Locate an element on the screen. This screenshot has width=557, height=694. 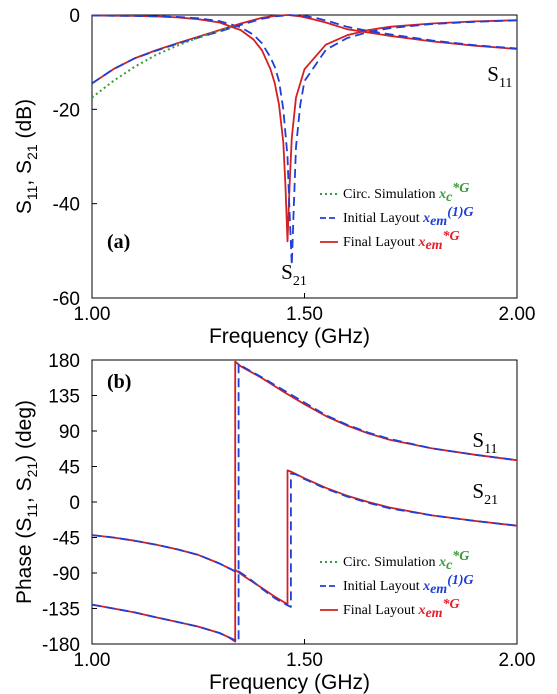
y-tick-label: -40 is located at coordinates (66, 205).